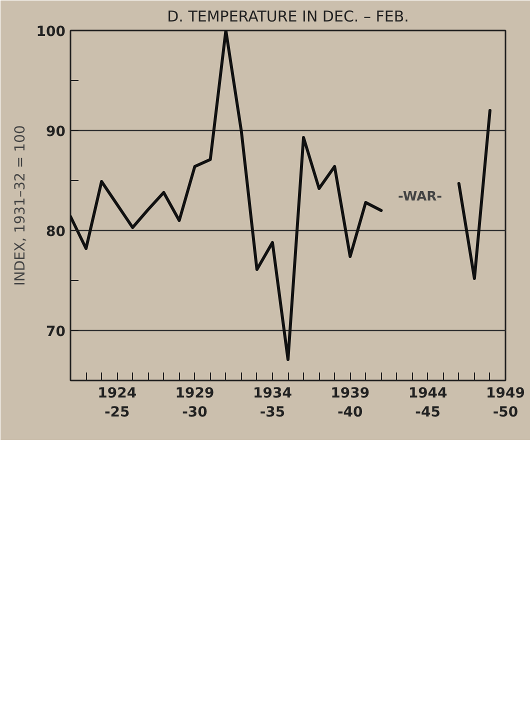  What do you see at coordinates (194, 403) in the screenshot?
I see `x-tick-label: 1929 -30` at bounding box center [194, 403].